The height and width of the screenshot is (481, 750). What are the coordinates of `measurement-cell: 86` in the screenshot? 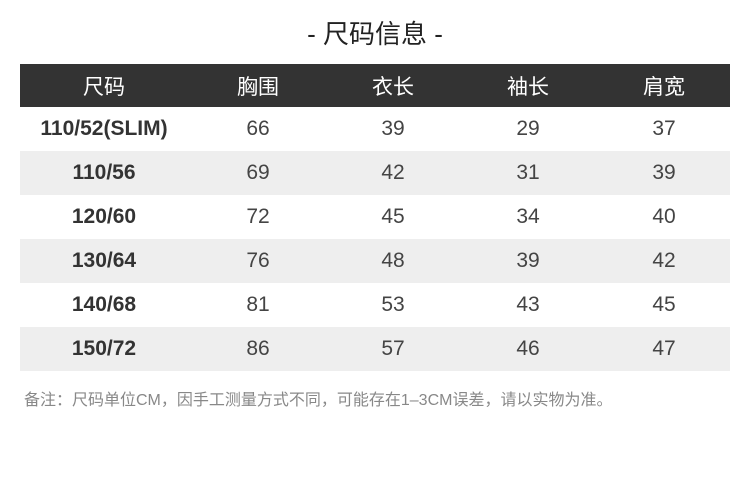 It's located at (258, 348).